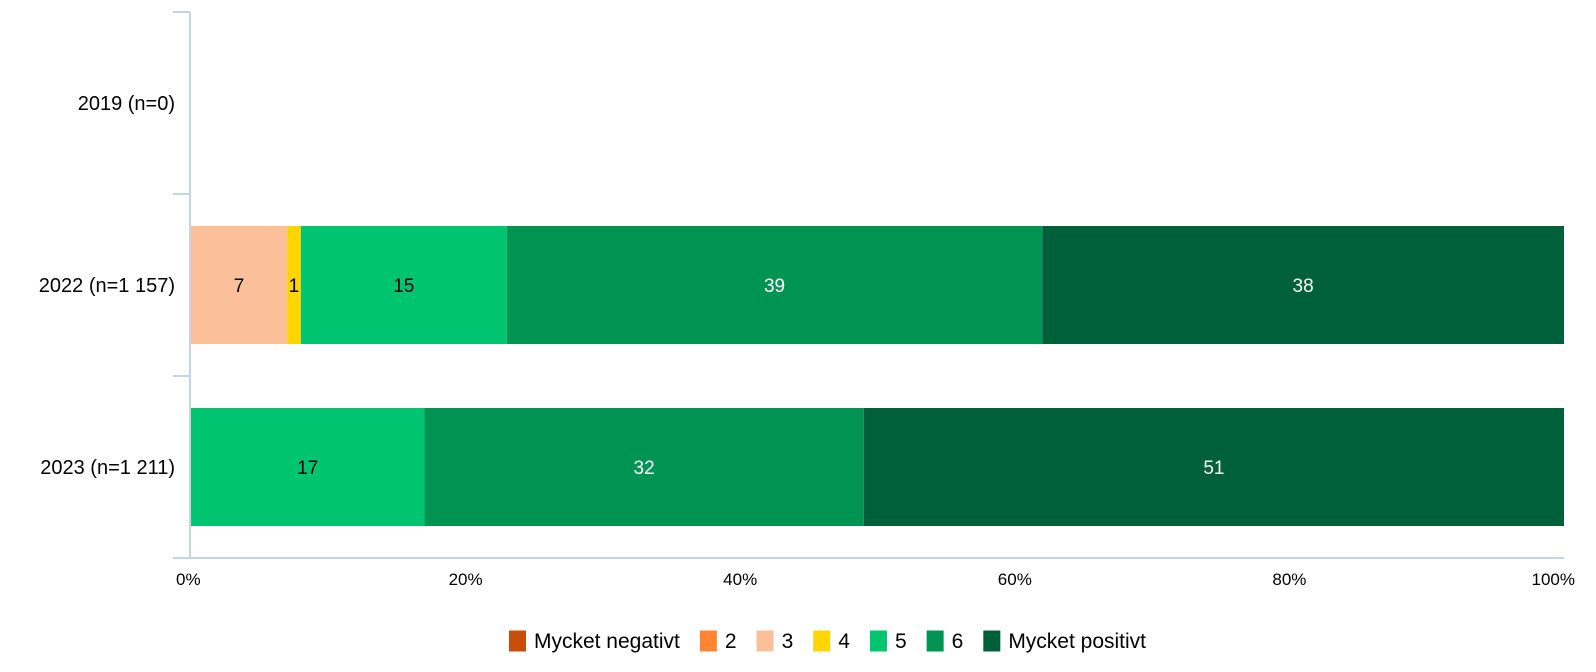 This screenshot has height=672, width=1596. I want to click on legend-label: 6, so click(958, 641).